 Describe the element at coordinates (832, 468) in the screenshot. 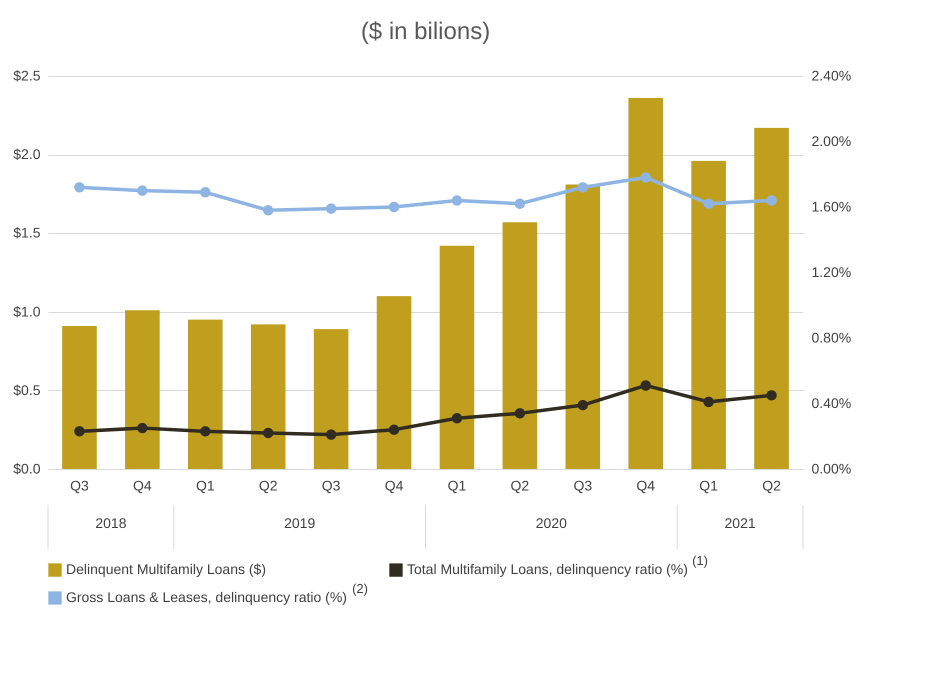

I see `y2-tick-label: 0.00%` at that location.